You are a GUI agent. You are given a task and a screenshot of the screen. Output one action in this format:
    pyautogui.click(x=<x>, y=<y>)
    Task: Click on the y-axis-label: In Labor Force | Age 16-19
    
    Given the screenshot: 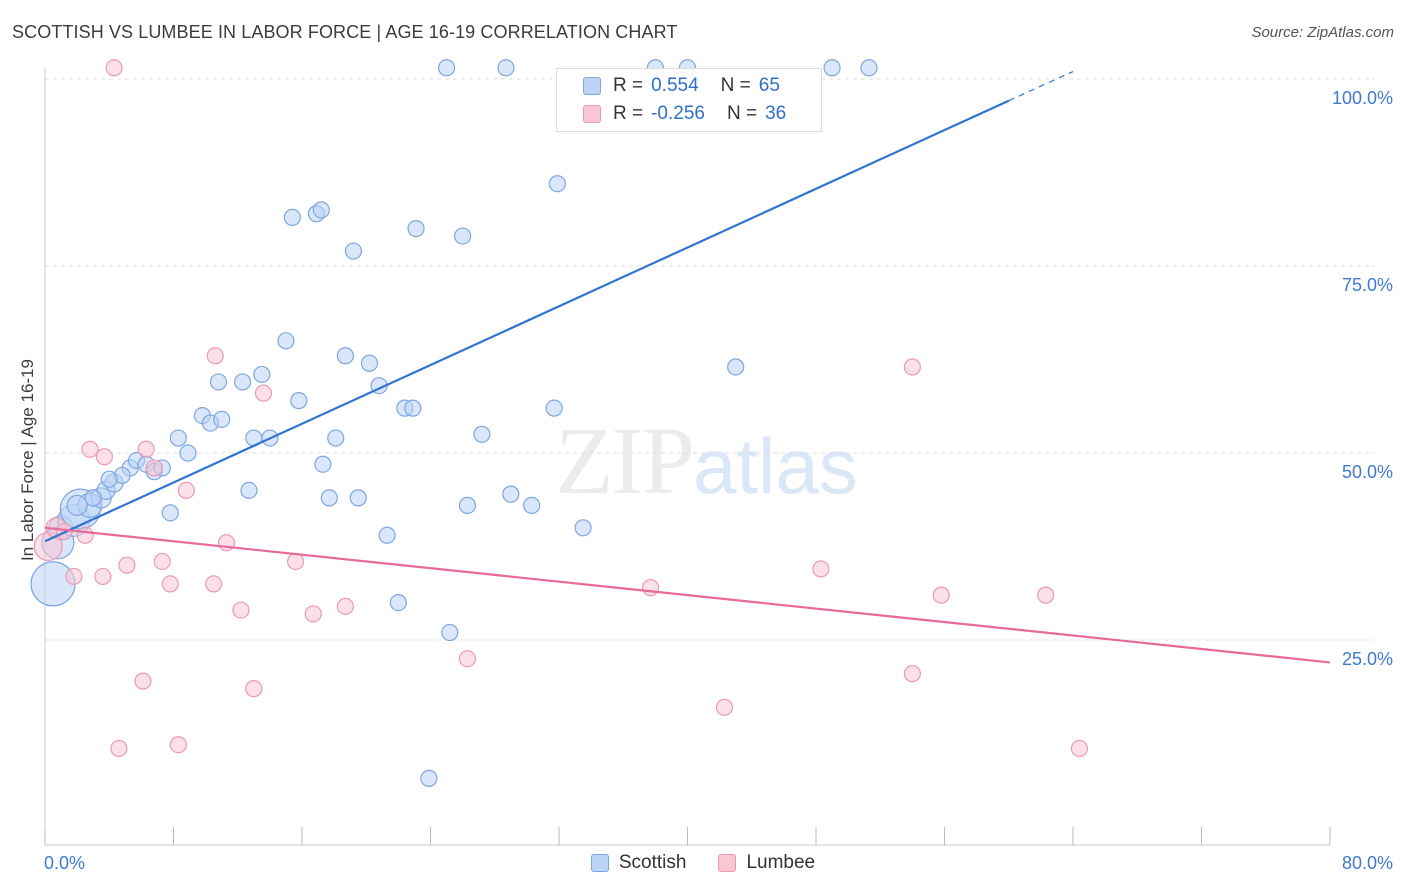 What is the action you would take?
    pyautogui.click(x=27, y=460)
    